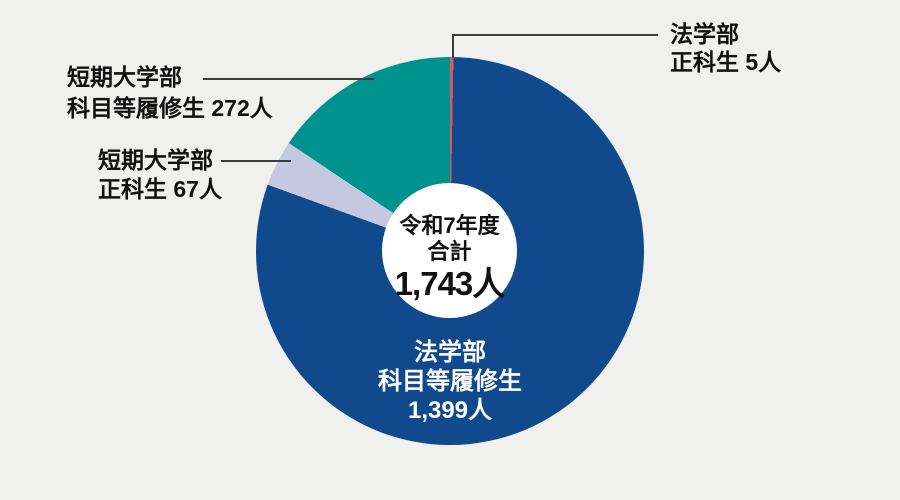 The height and width of the screenshot is (500, 900). I want to click on segment-label-value: 1,399人, so click(450, 410).